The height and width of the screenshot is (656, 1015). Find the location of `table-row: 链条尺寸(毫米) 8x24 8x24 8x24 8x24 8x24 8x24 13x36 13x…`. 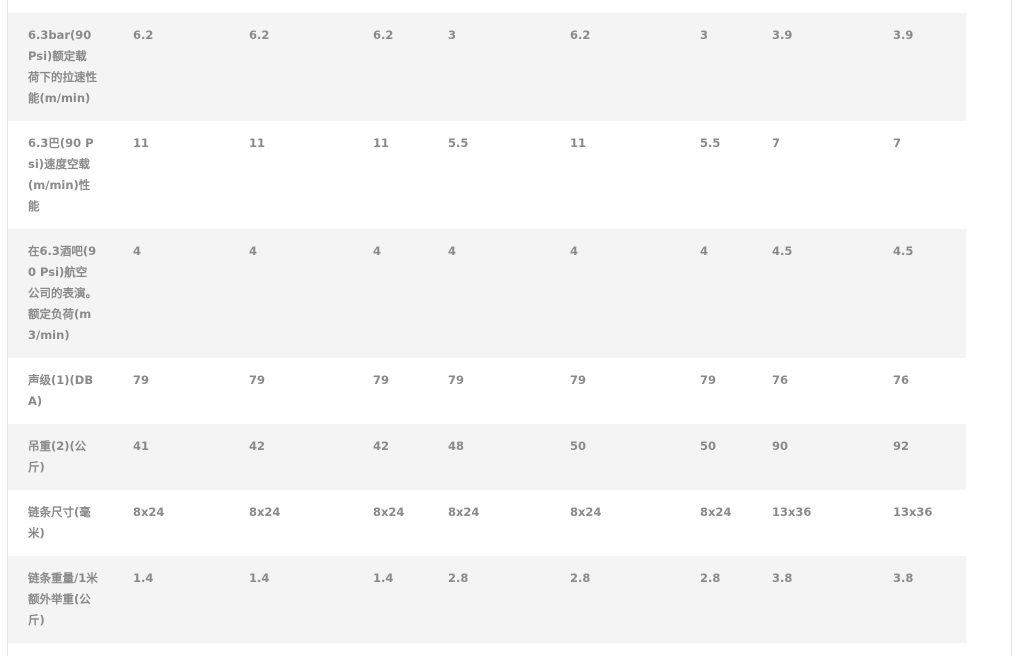

table-row: 链条尺寸(毫米) 8x24 8x24 8x24 8x24 8x24 8x24 13x36 13x… is located at coordinates (487, 523).